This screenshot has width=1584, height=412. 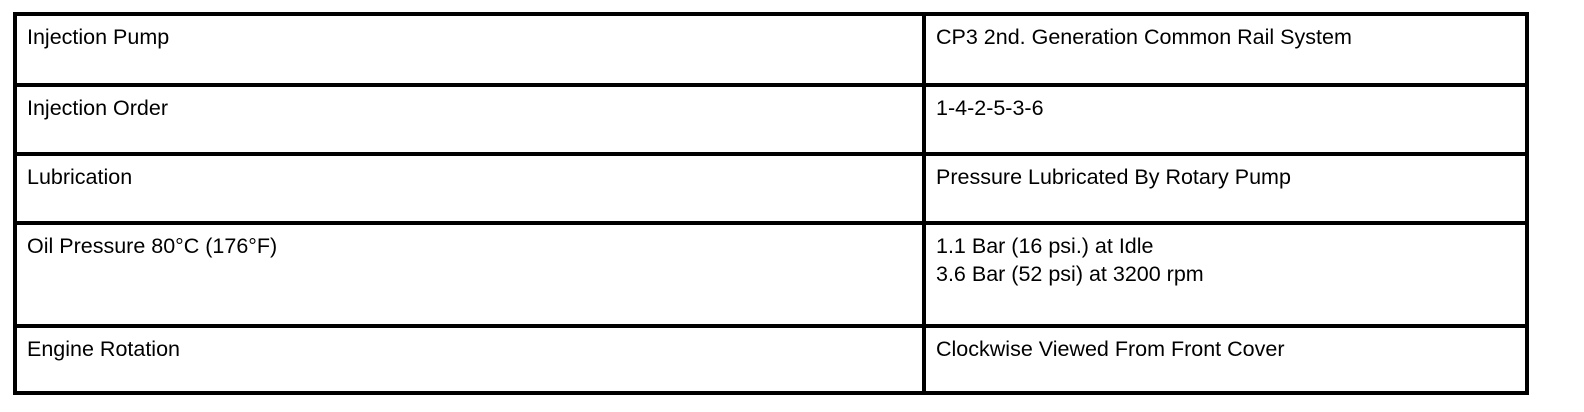 What do you see at coordinates (471, 274) in the screenshot?
I see `spec-label: Oil Pressure 80°C (176°F)` at bounding box center [471, 274].